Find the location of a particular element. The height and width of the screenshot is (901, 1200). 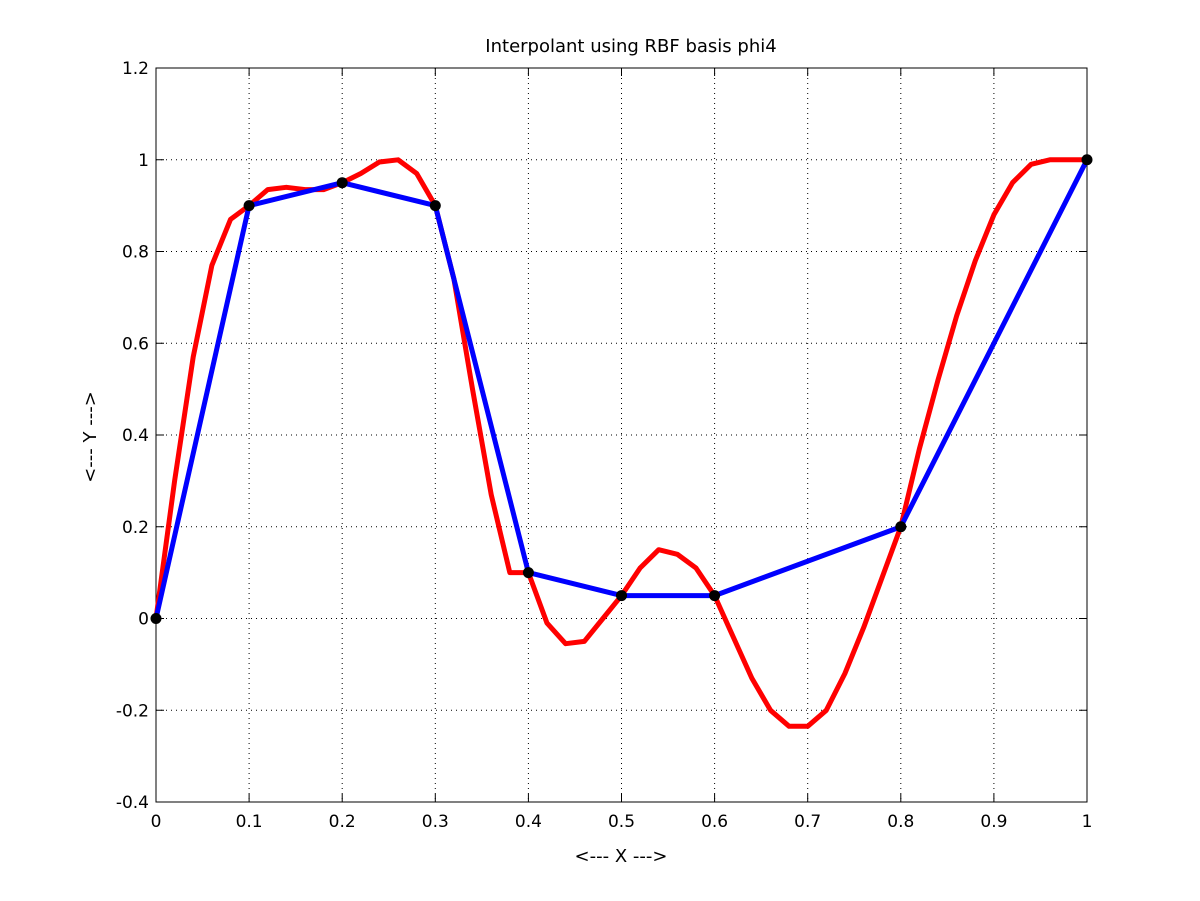

y-tick-label: 0.8 is located at coordinates (135, 253).